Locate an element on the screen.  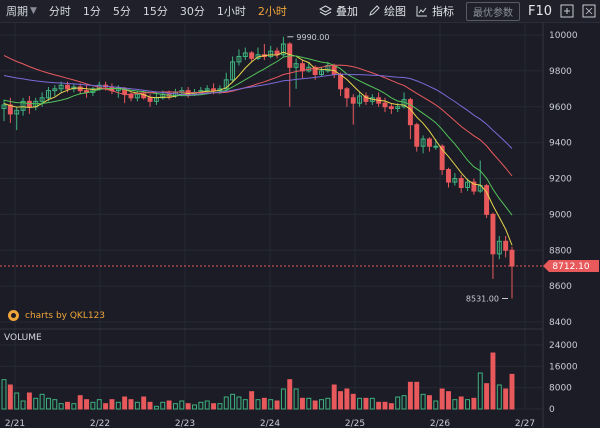
last-price-tag is located at coordinates (571, 266).